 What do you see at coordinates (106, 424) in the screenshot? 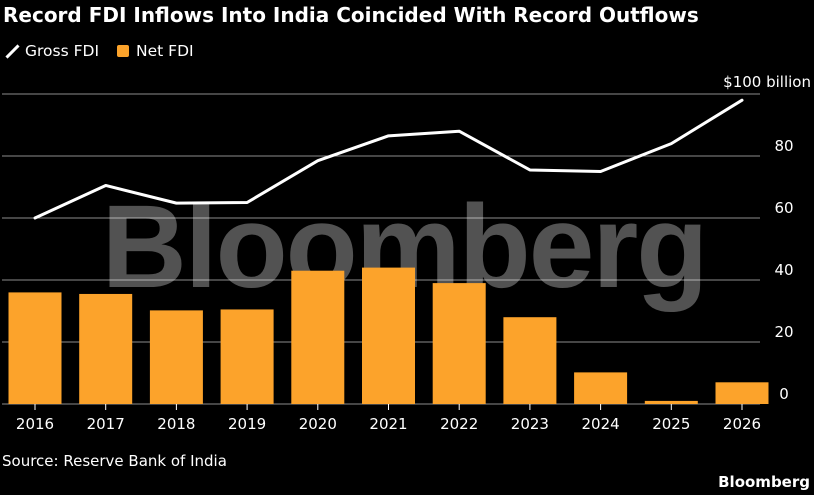
I see `x-tick-label: 2017` at bounding box center [106, 424].